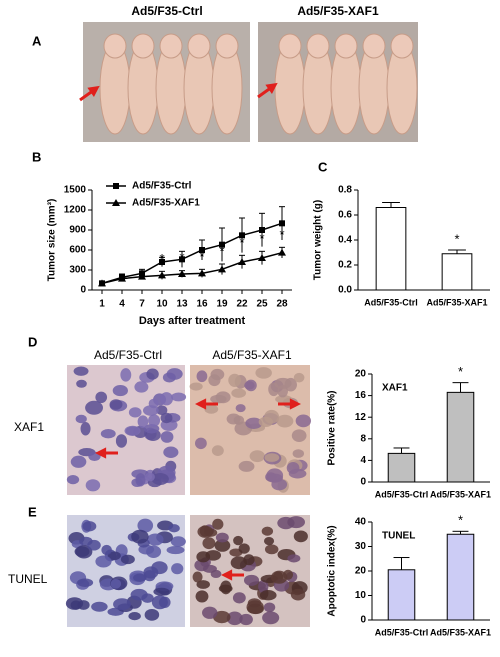  Describe the element at coordinates (345, 265) in the screenshot. I see `y-tick-label: 0.2` at that location.